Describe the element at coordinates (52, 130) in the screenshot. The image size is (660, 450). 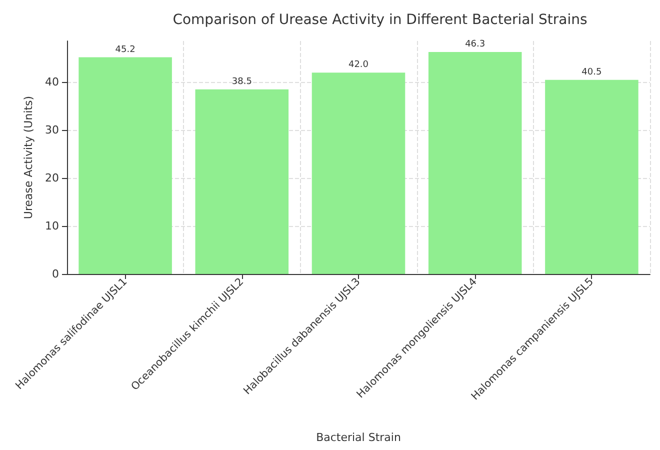
I see `y-tick-label: 30` at that location.